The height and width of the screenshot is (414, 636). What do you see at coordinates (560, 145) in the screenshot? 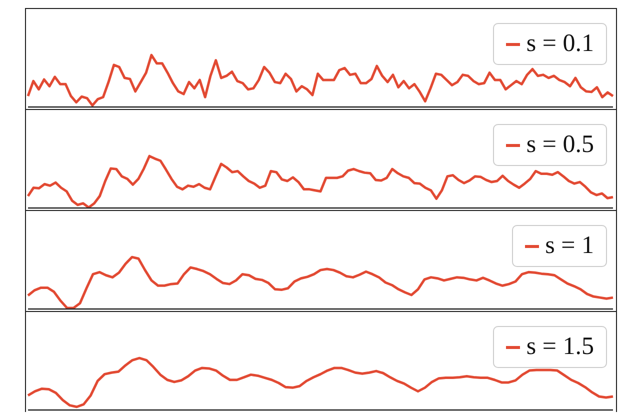
I see `legend-label: s = 0.5` at bounding box center [560, 145].